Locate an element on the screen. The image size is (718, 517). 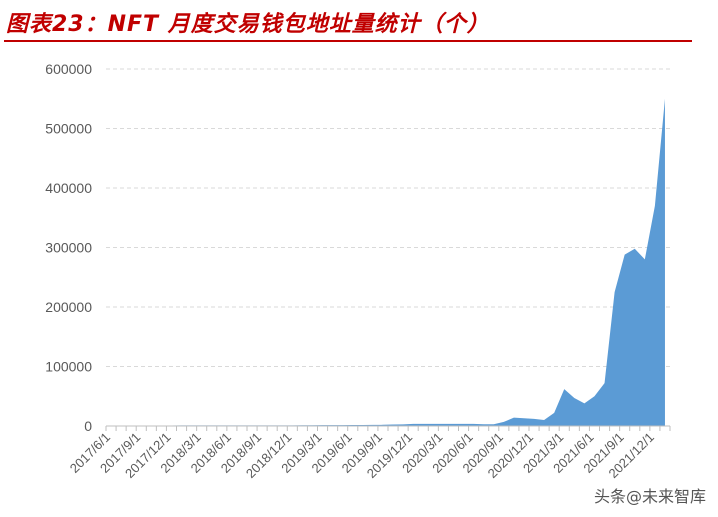
y-tick-label: 100000 is located at coordinates (68, 367).